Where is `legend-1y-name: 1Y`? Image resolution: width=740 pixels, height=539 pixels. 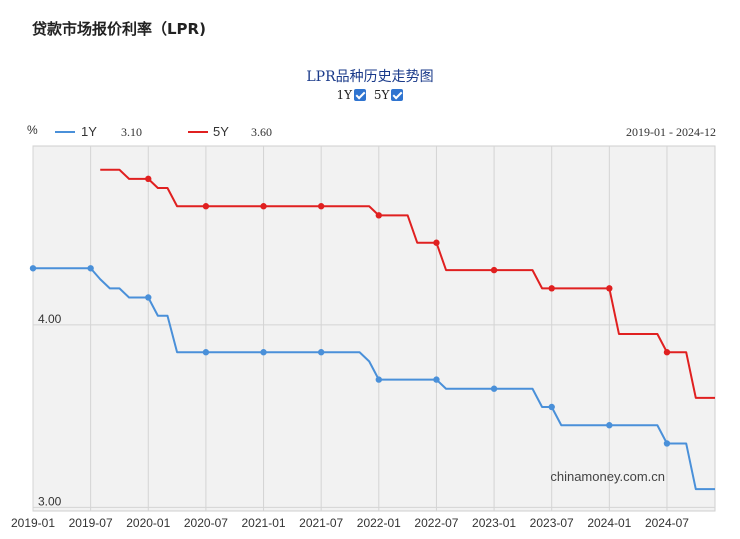
legend-1y-name: 1Y is located at coordinates (89, 131).